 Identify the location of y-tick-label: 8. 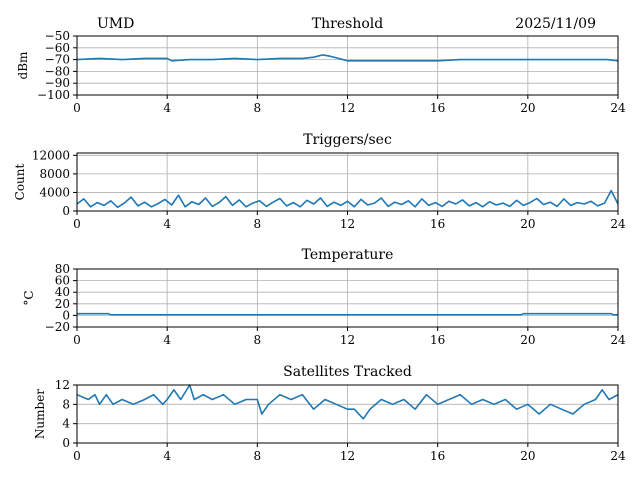
(66, 404).